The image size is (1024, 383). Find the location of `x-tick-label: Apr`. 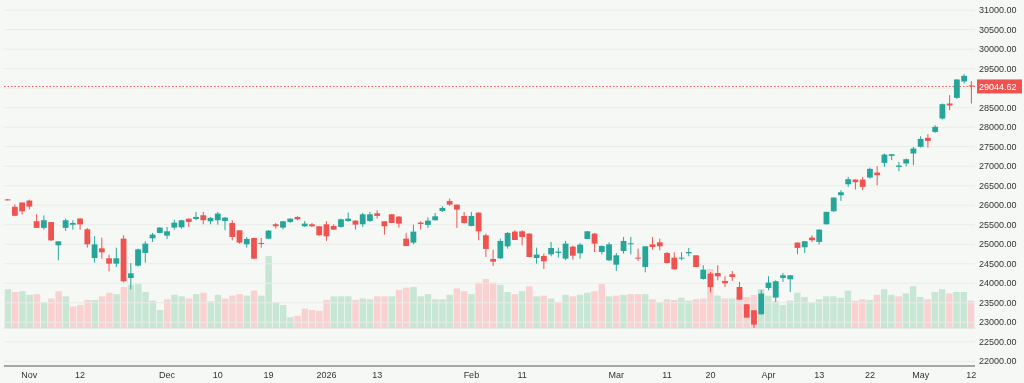

x-tick-label: Apr is located at coordinates (768, 375).